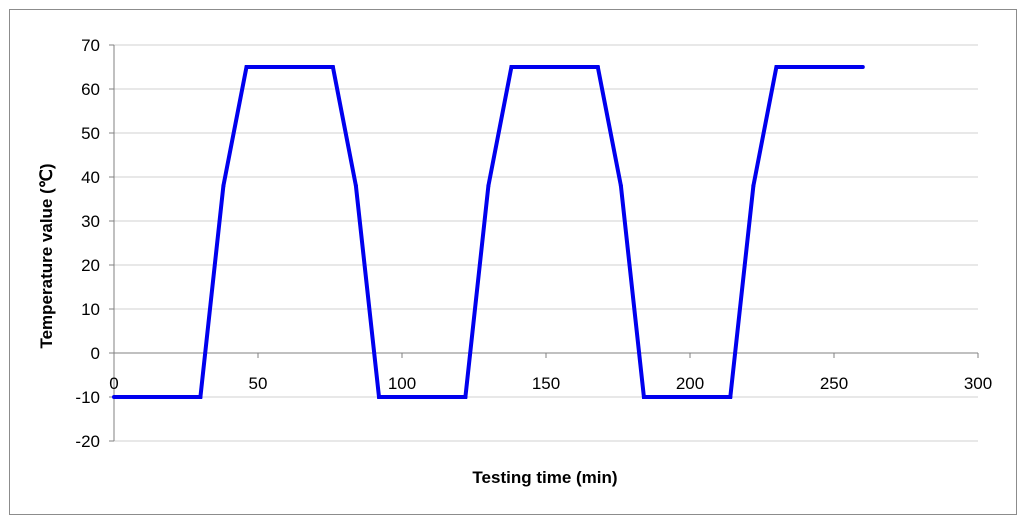 This screenshot has width=1024, height=526. I want to click on y-tick-label: 50, so click(90, 133).